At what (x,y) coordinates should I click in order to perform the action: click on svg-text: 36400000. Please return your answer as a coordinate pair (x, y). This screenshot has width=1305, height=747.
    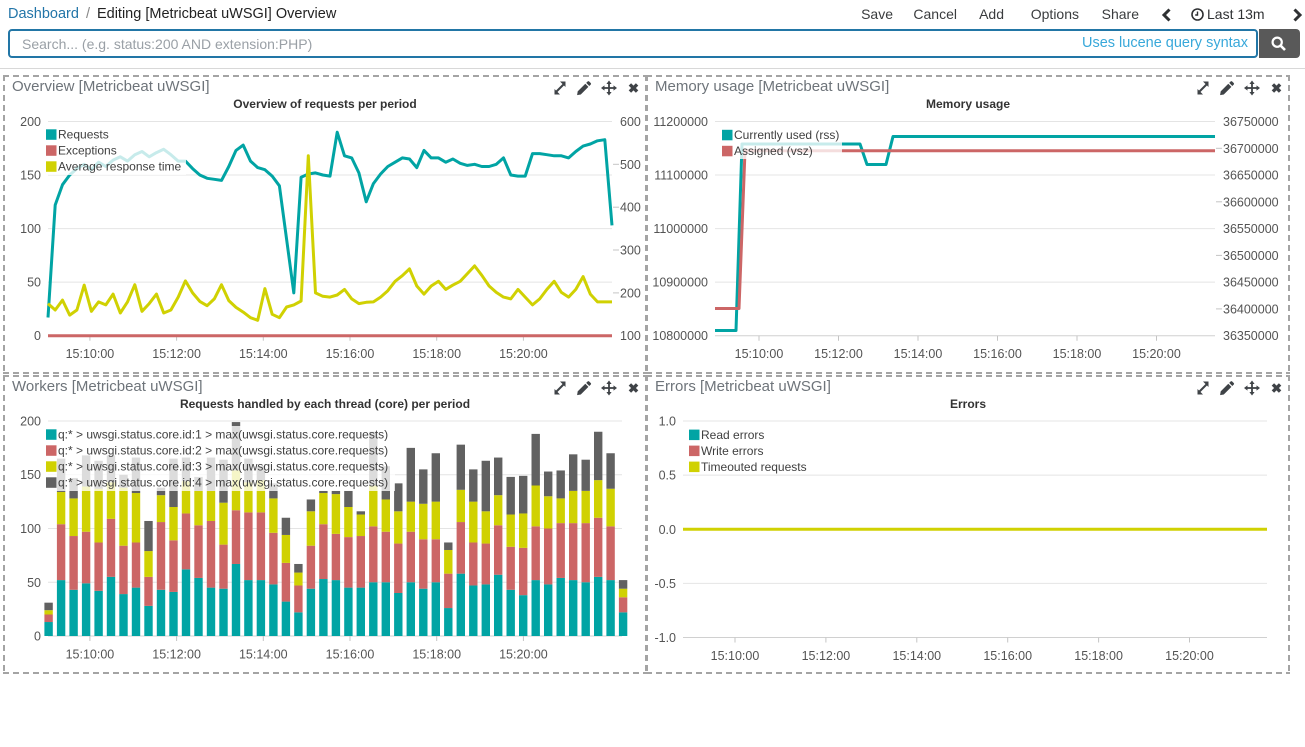
    Looking at the image, I should click on (1251, 309).